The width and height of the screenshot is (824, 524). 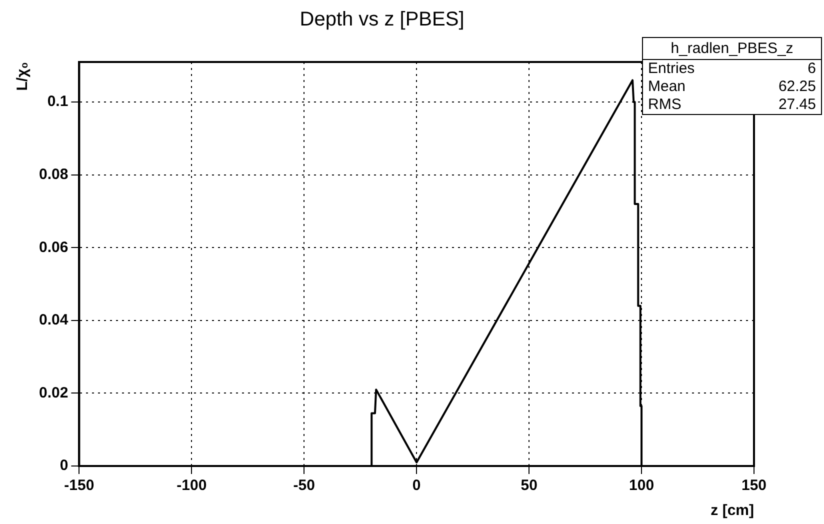 What do you see at coordinates (53, 393) in the screenshot?
I see `y-tick-label: 0.02` at bounding box center [53, 393].